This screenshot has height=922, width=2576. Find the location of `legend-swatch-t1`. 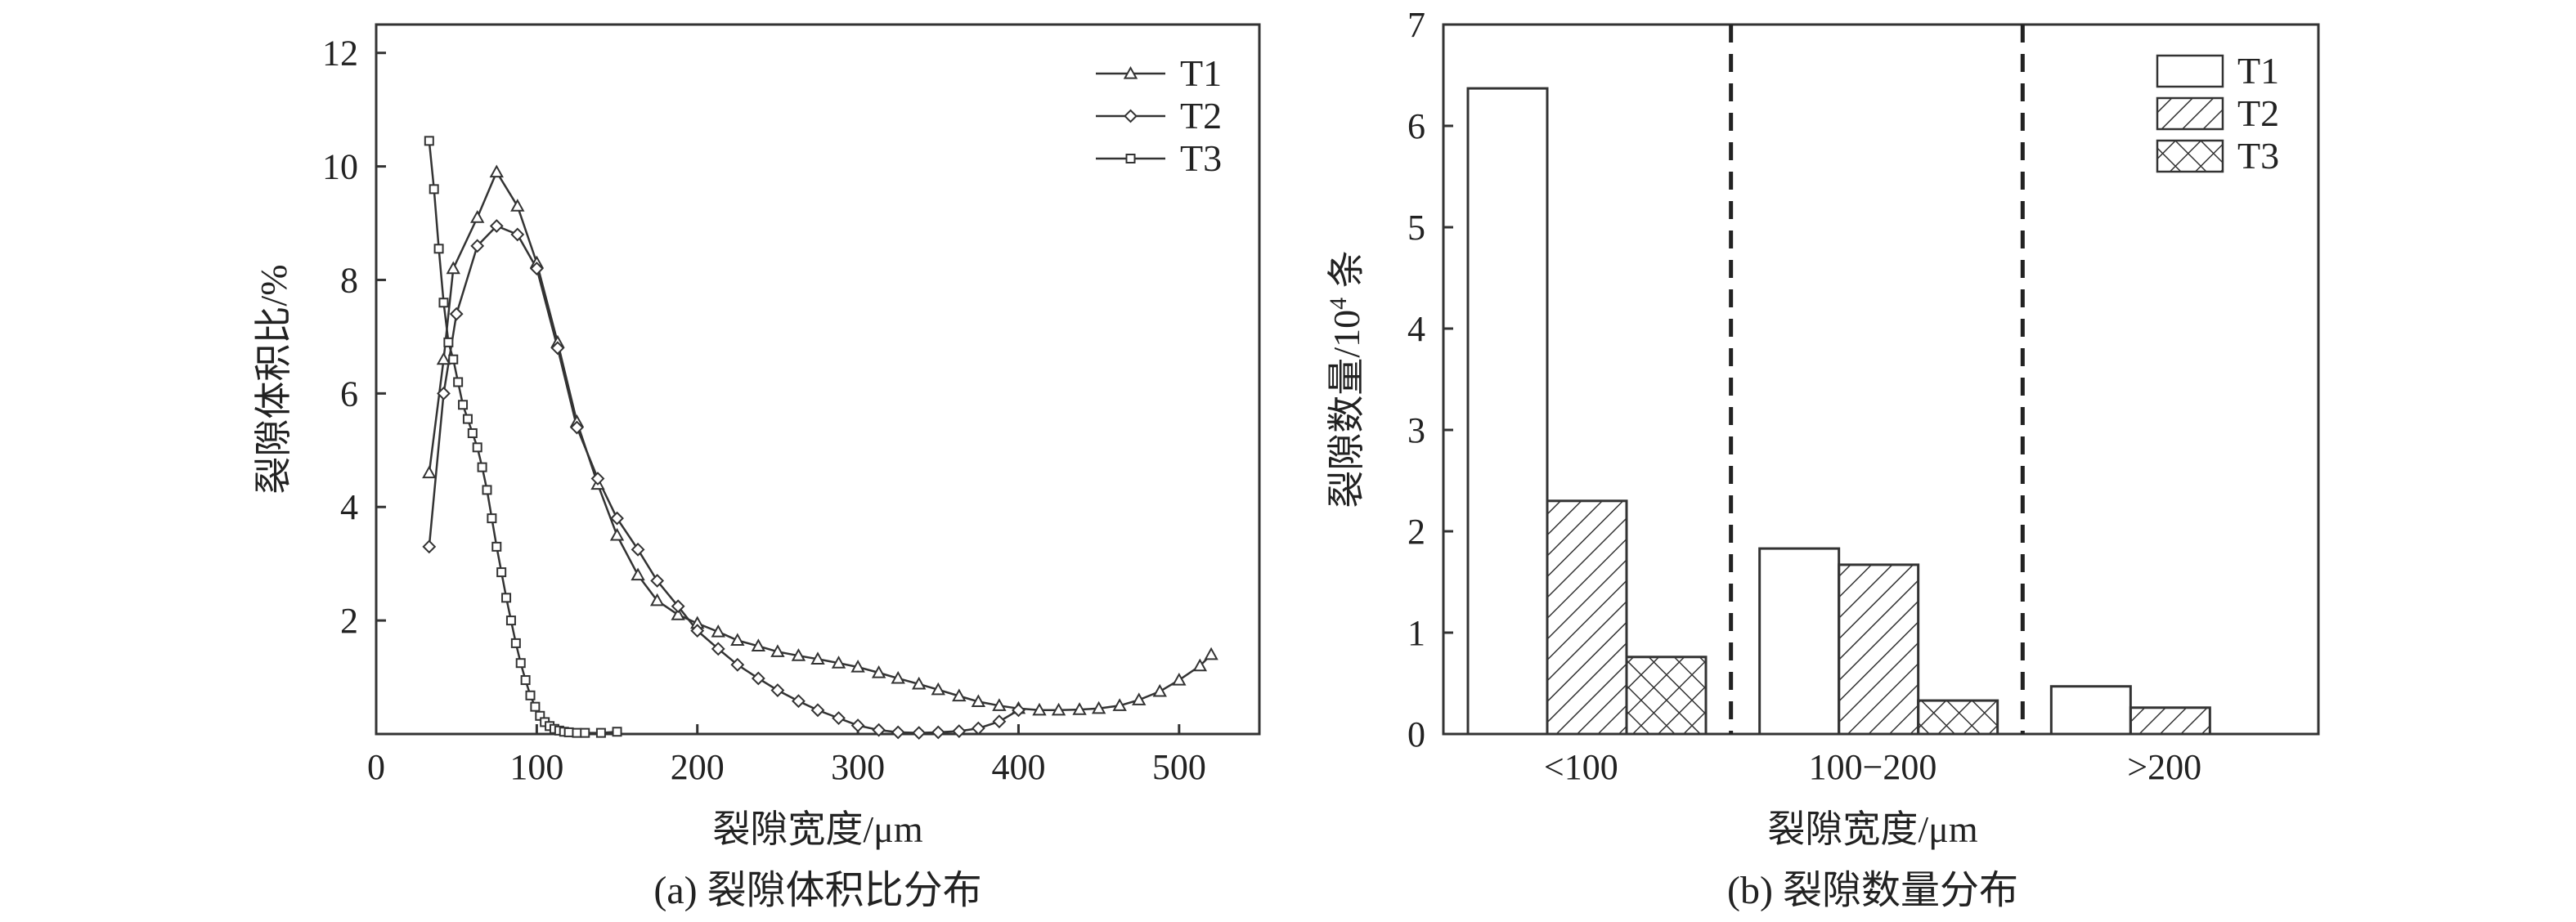

legend-swatch-t1 is located at coordinates (2190, 71).